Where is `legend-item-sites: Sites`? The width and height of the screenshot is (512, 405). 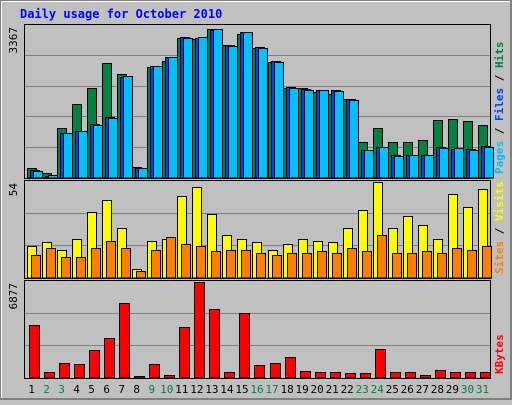 legend-item-sites: Sites is located at coordinates (499, 257).